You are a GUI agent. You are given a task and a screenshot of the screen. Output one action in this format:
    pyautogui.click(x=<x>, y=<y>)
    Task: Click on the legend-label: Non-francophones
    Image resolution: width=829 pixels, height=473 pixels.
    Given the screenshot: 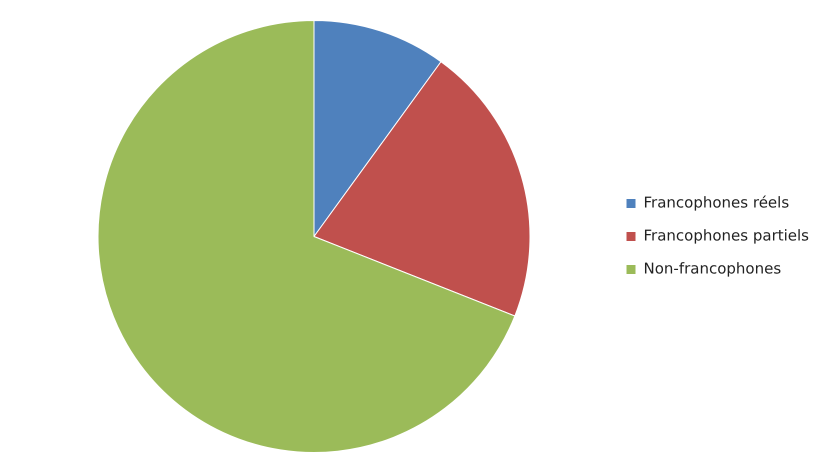 What is the action you would take?
    pyautogui.click(x=713, y=268)
    